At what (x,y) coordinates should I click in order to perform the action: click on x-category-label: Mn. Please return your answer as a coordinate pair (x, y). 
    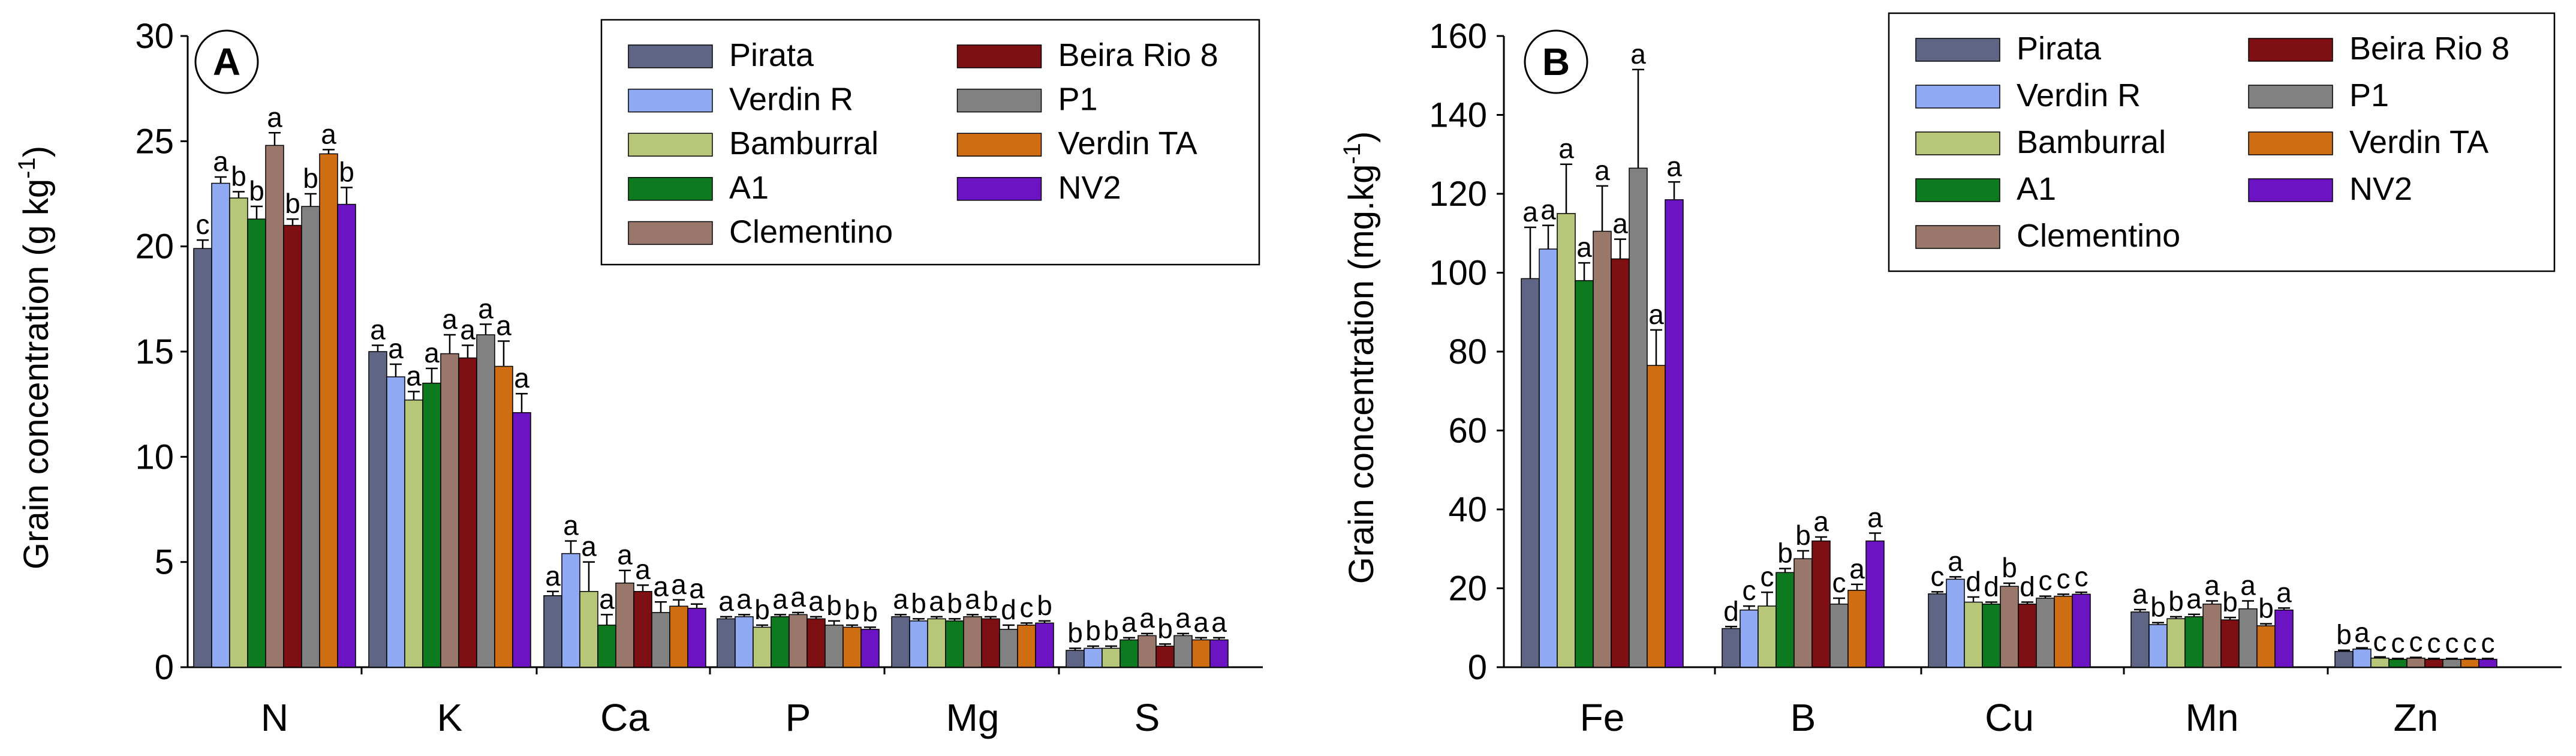
    Looking at the image, I should click on (2212, 718).